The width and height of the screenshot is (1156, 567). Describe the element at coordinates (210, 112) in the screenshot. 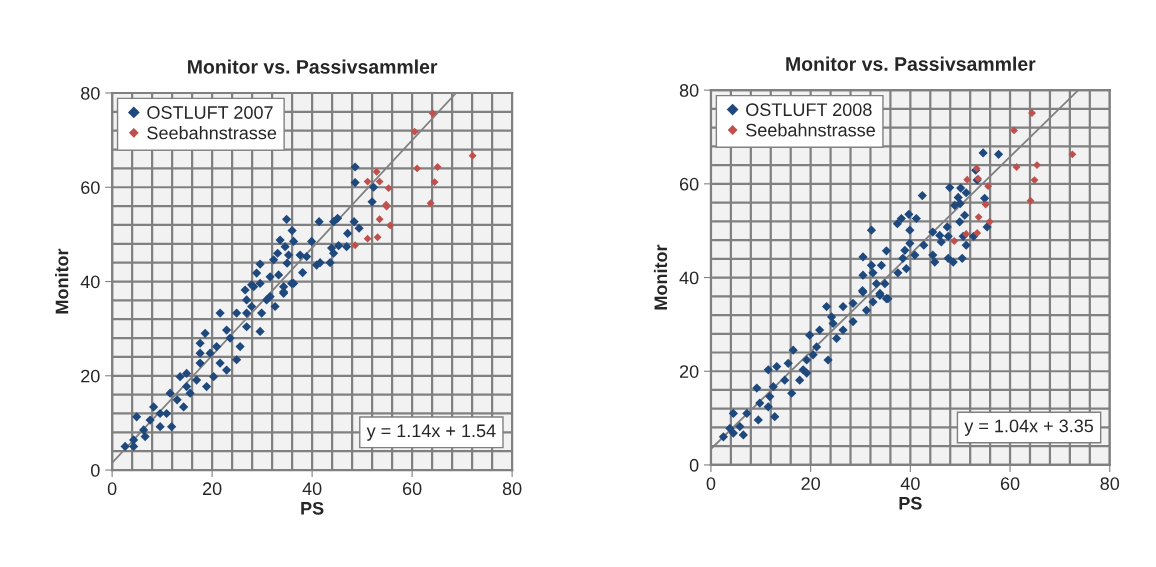

I see `legend-label: OSTLUFT 2007` at that location.